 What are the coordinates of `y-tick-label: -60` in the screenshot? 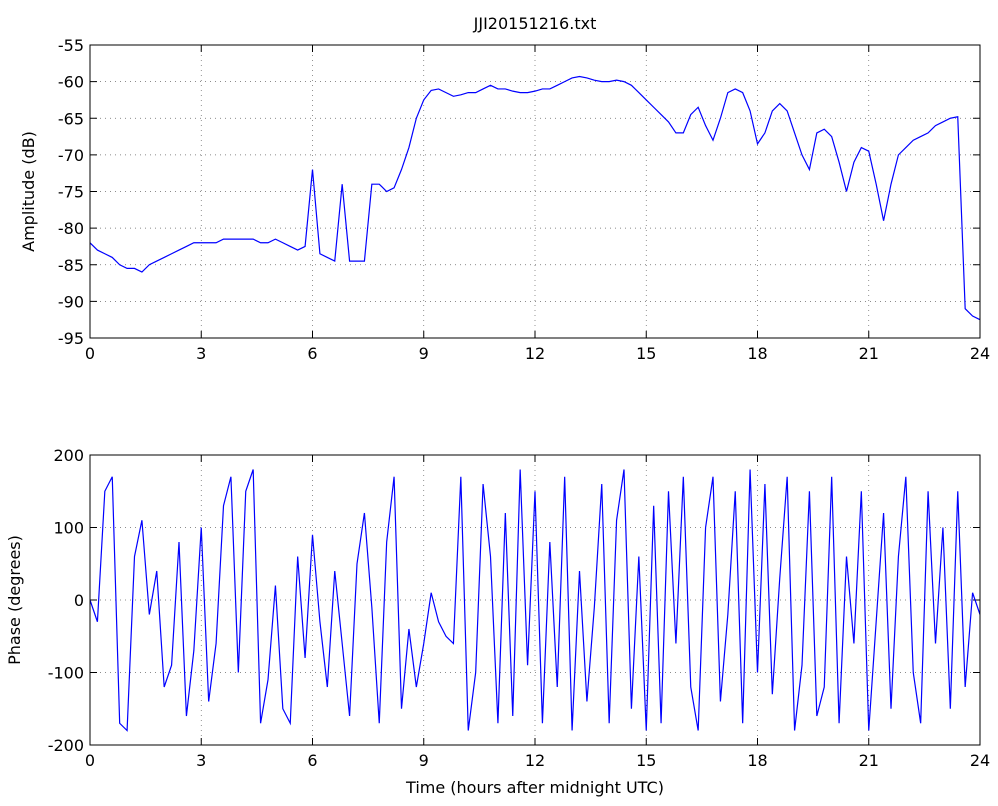 It's located at (71, 82).